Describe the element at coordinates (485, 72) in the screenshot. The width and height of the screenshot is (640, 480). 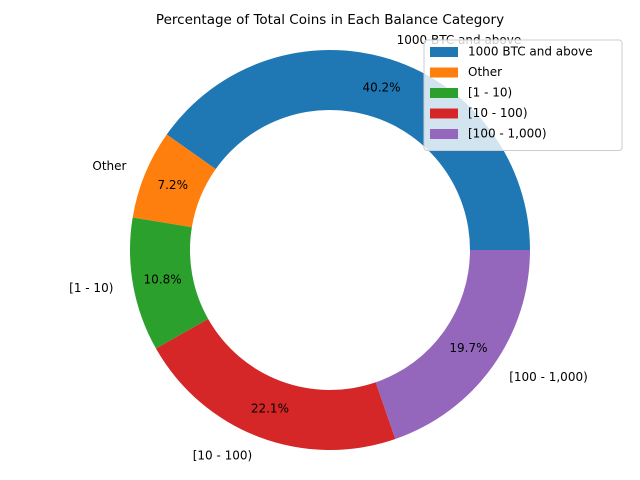
I see `legend-label: Other` at that location.